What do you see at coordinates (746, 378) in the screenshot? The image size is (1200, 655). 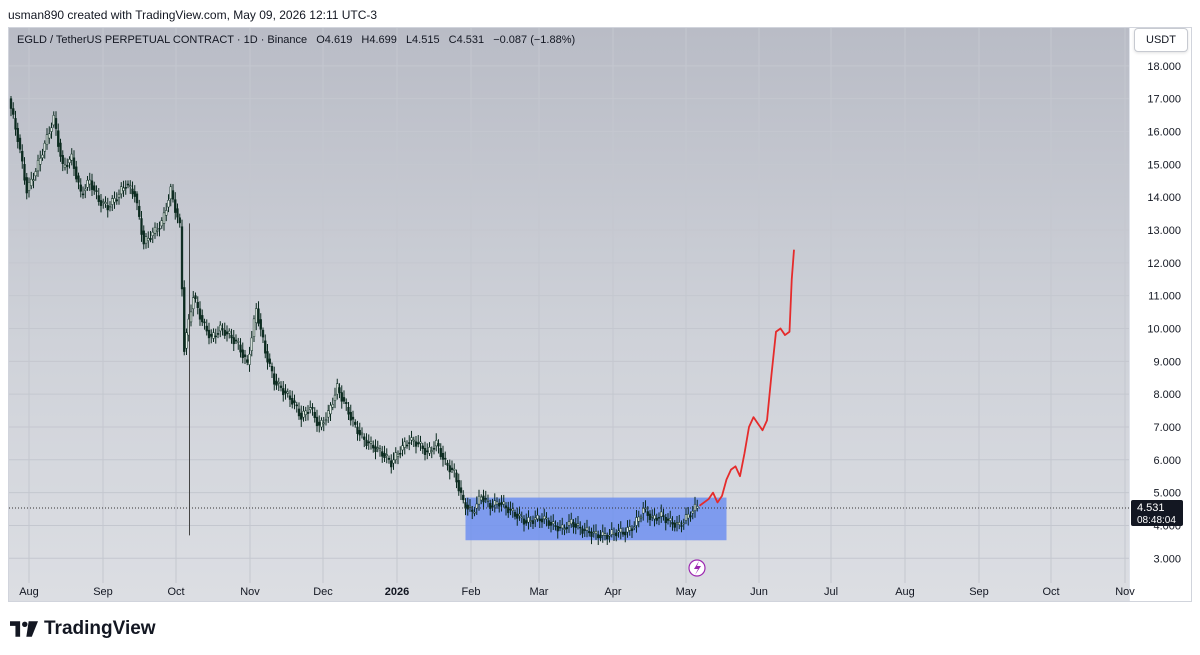 I see `projection-line` at bounding box center [746, 378].